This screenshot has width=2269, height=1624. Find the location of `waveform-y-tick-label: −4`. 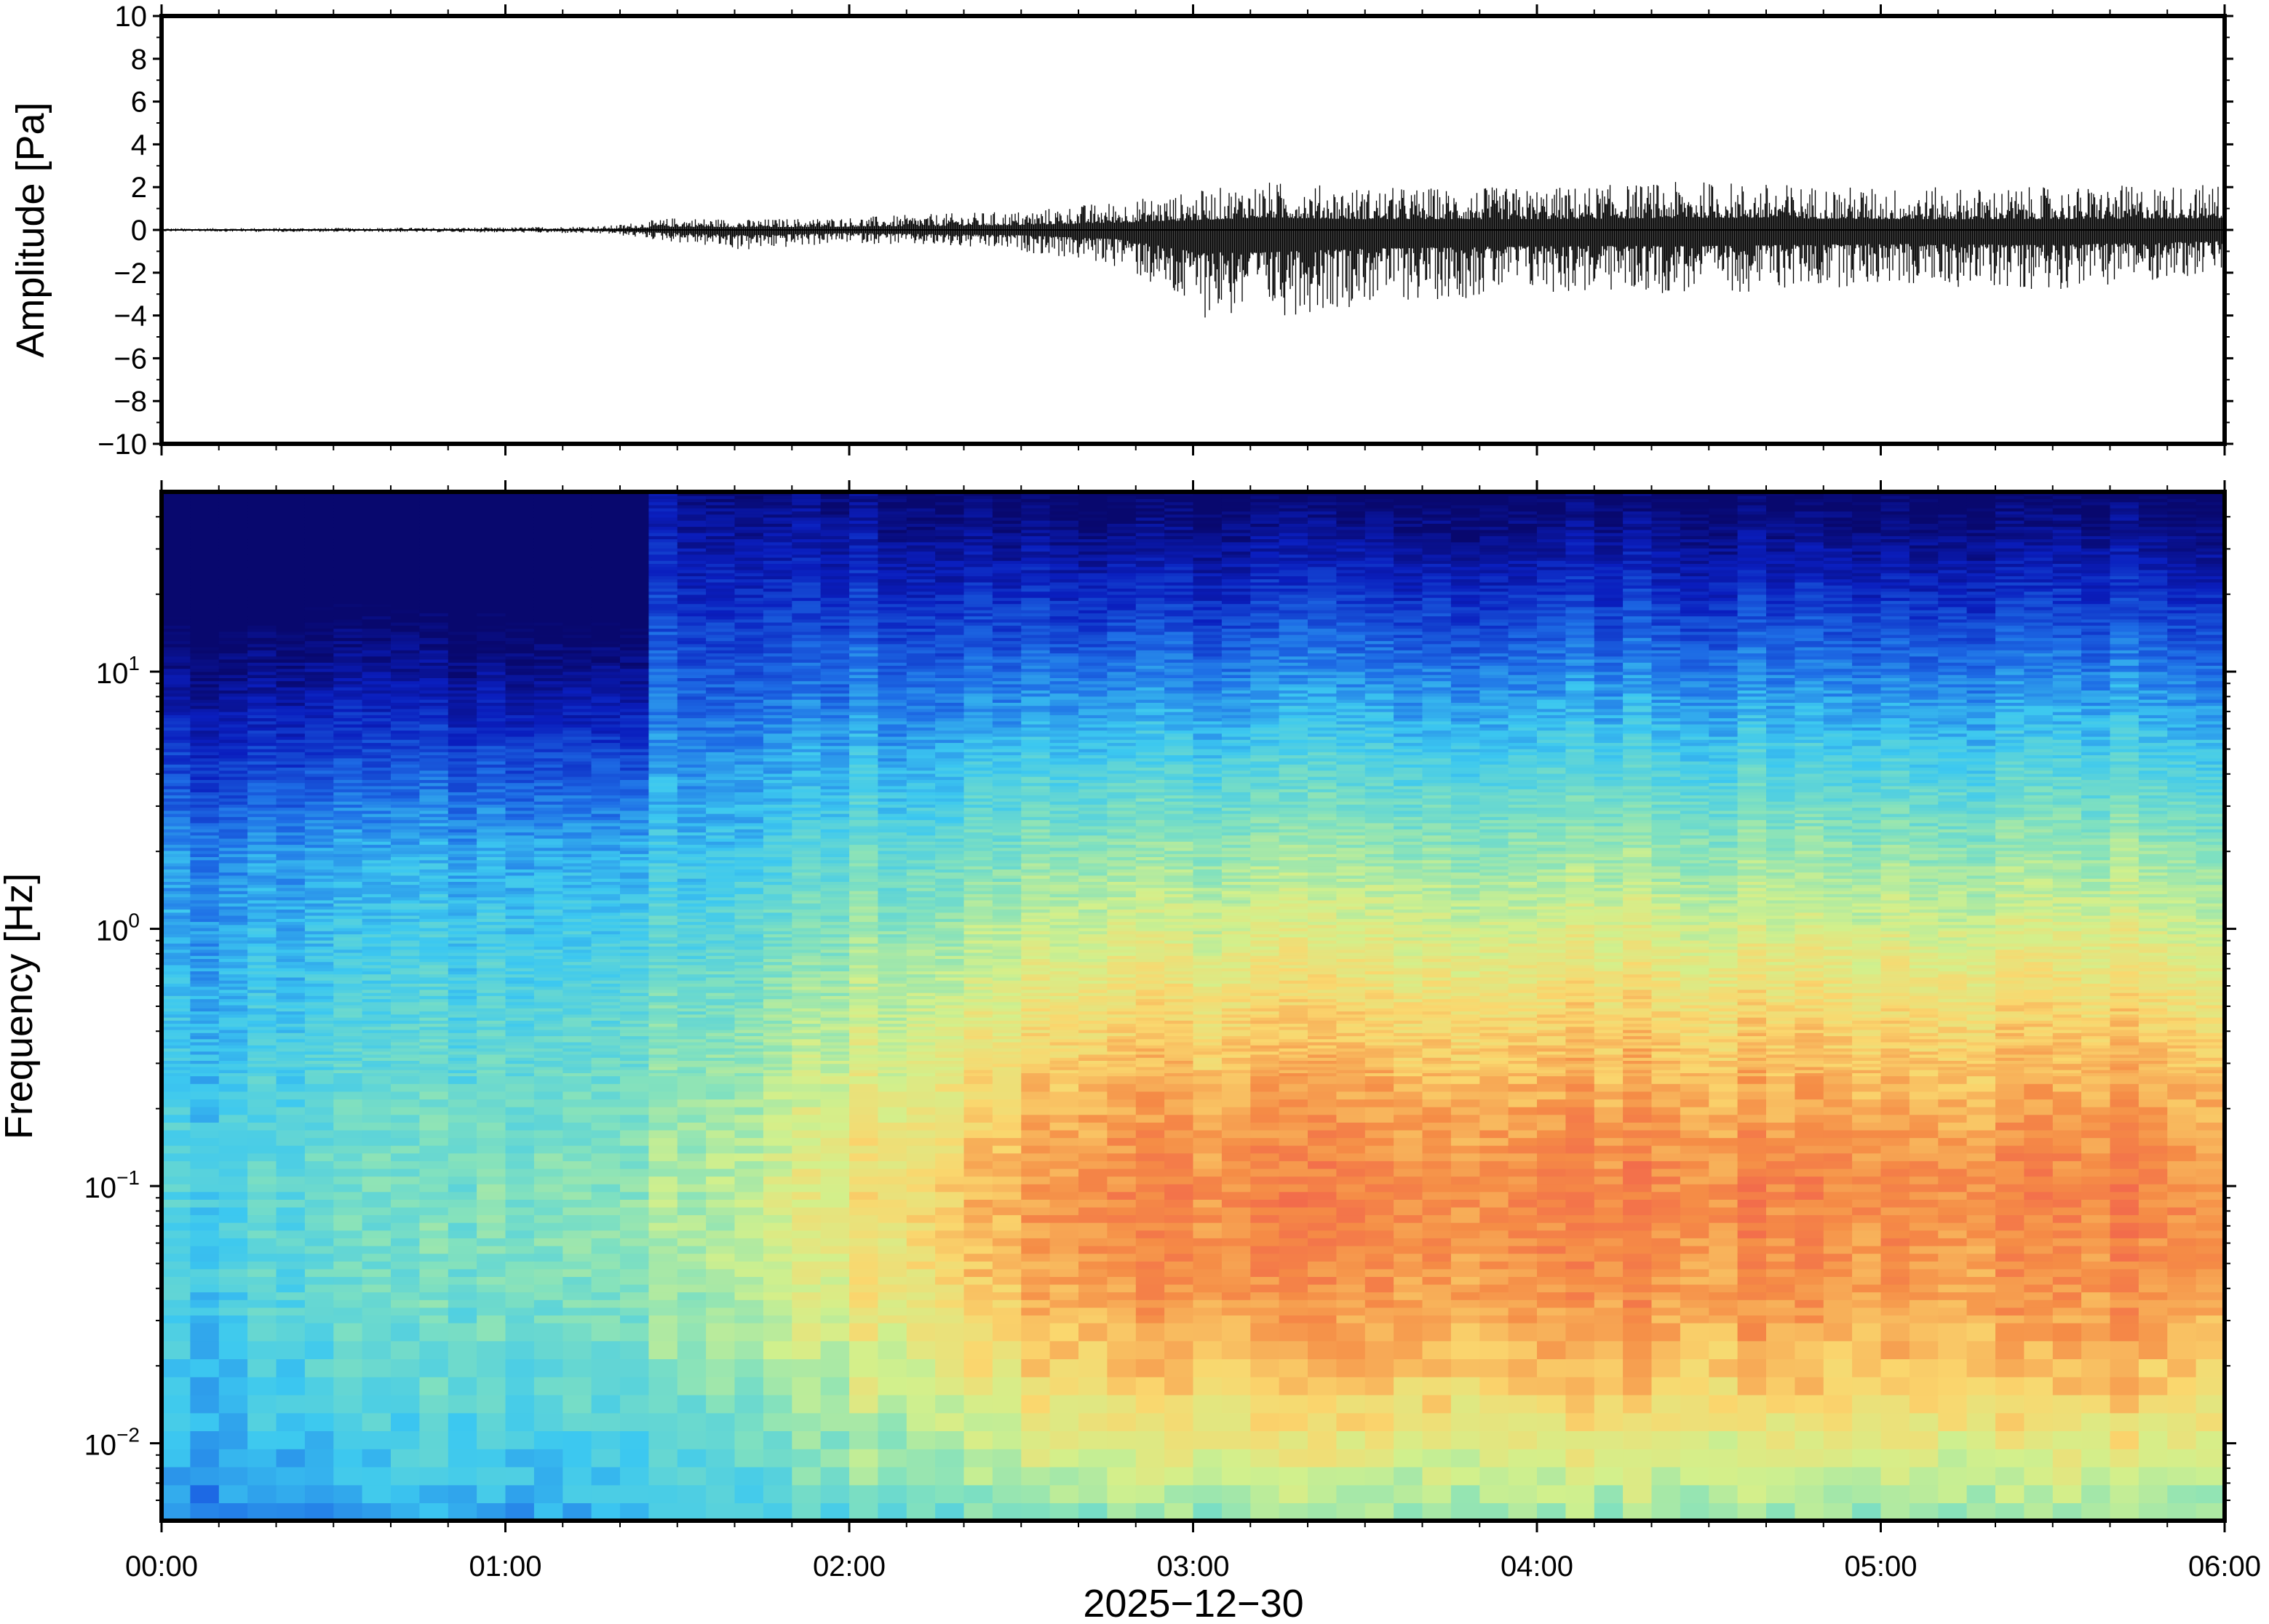

waveform-y-tick-label: −4 is located at coordinates (130, 316).